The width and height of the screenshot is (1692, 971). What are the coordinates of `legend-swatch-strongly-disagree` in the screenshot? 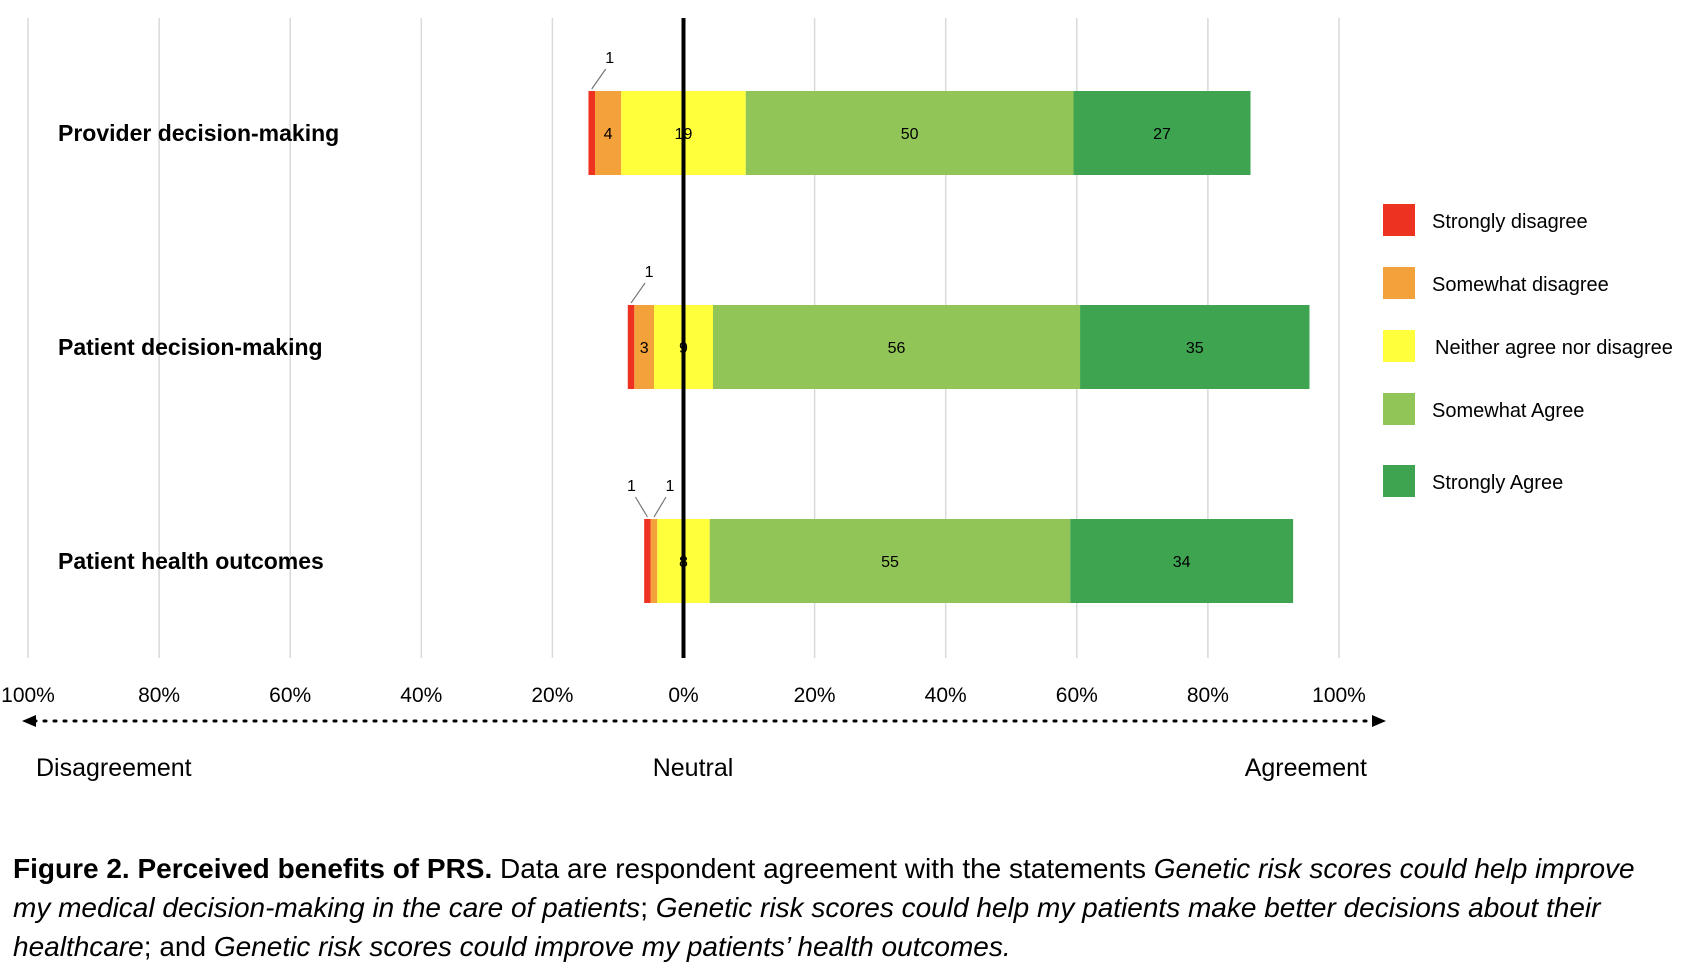 It's located at (1399, 220).